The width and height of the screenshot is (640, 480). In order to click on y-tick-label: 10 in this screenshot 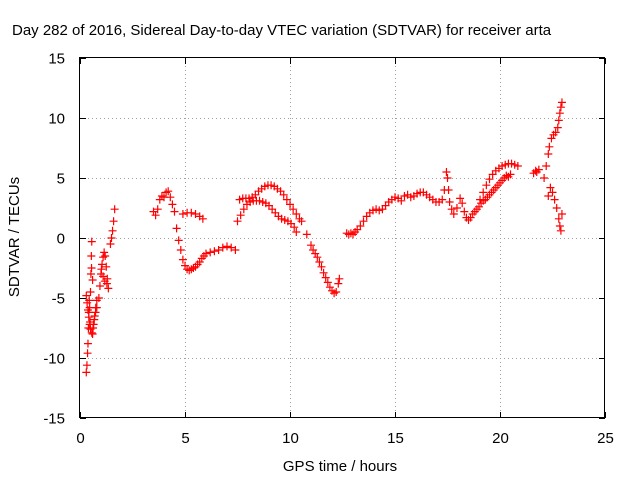, I will do `click(56, 119)`.